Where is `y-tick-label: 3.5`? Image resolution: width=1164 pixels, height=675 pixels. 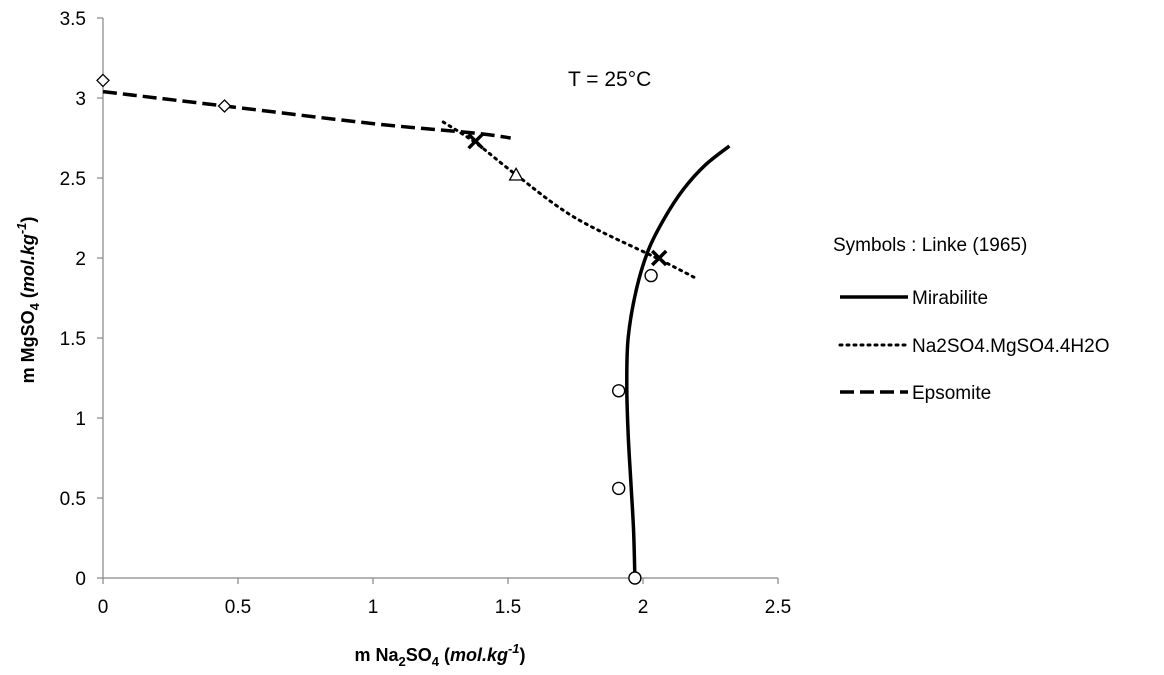 y-tick-label: 3.5 is located at coordinates (73, 19).